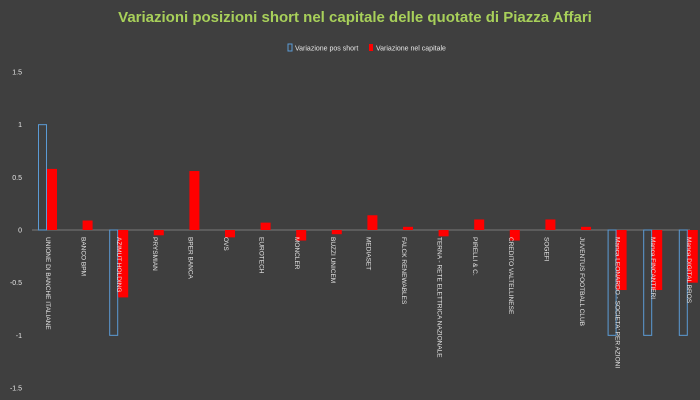  Describe the element at coordinates (367, 253) in the screenshot. I see `category-label: MEDIASET` at that location.